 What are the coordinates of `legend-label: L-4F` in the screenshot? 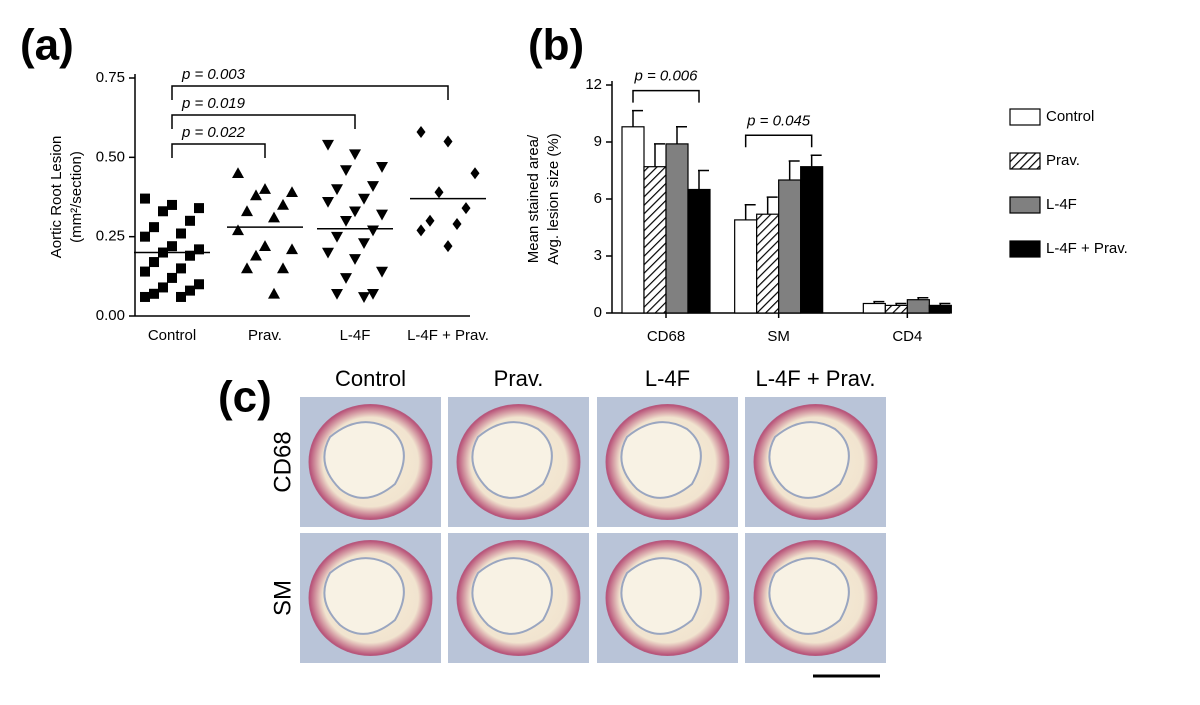 It's located at (1061, 204).